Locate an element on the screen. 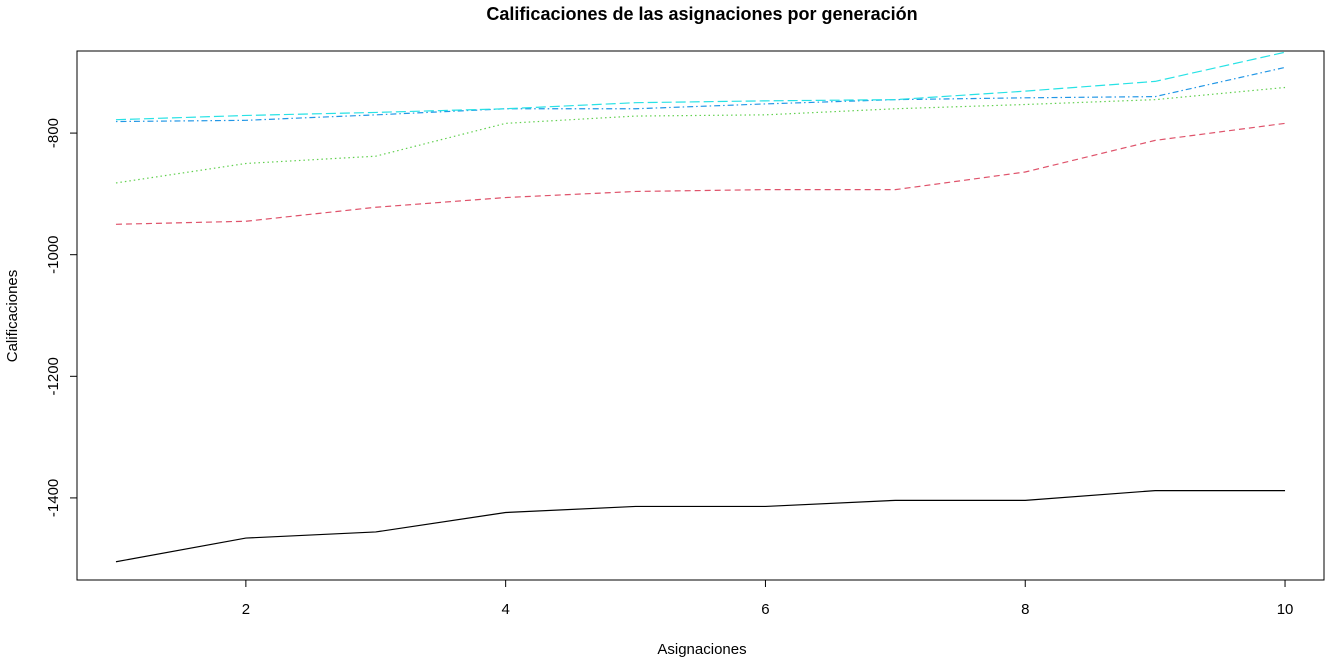 The width and height of the screenshot is (1334, 663). y-tick-label: -800 is located at coordinates (53, 133).